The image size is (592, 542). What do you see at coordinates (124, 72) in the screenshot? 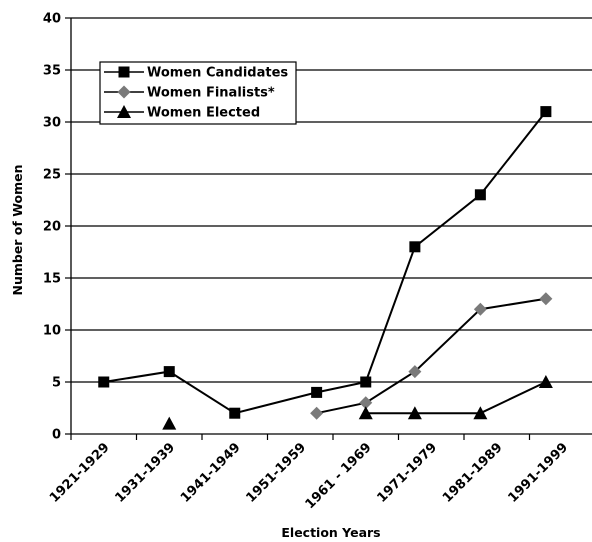
I see `legend-marker-women-candidates` at bounding box center [124, 72].